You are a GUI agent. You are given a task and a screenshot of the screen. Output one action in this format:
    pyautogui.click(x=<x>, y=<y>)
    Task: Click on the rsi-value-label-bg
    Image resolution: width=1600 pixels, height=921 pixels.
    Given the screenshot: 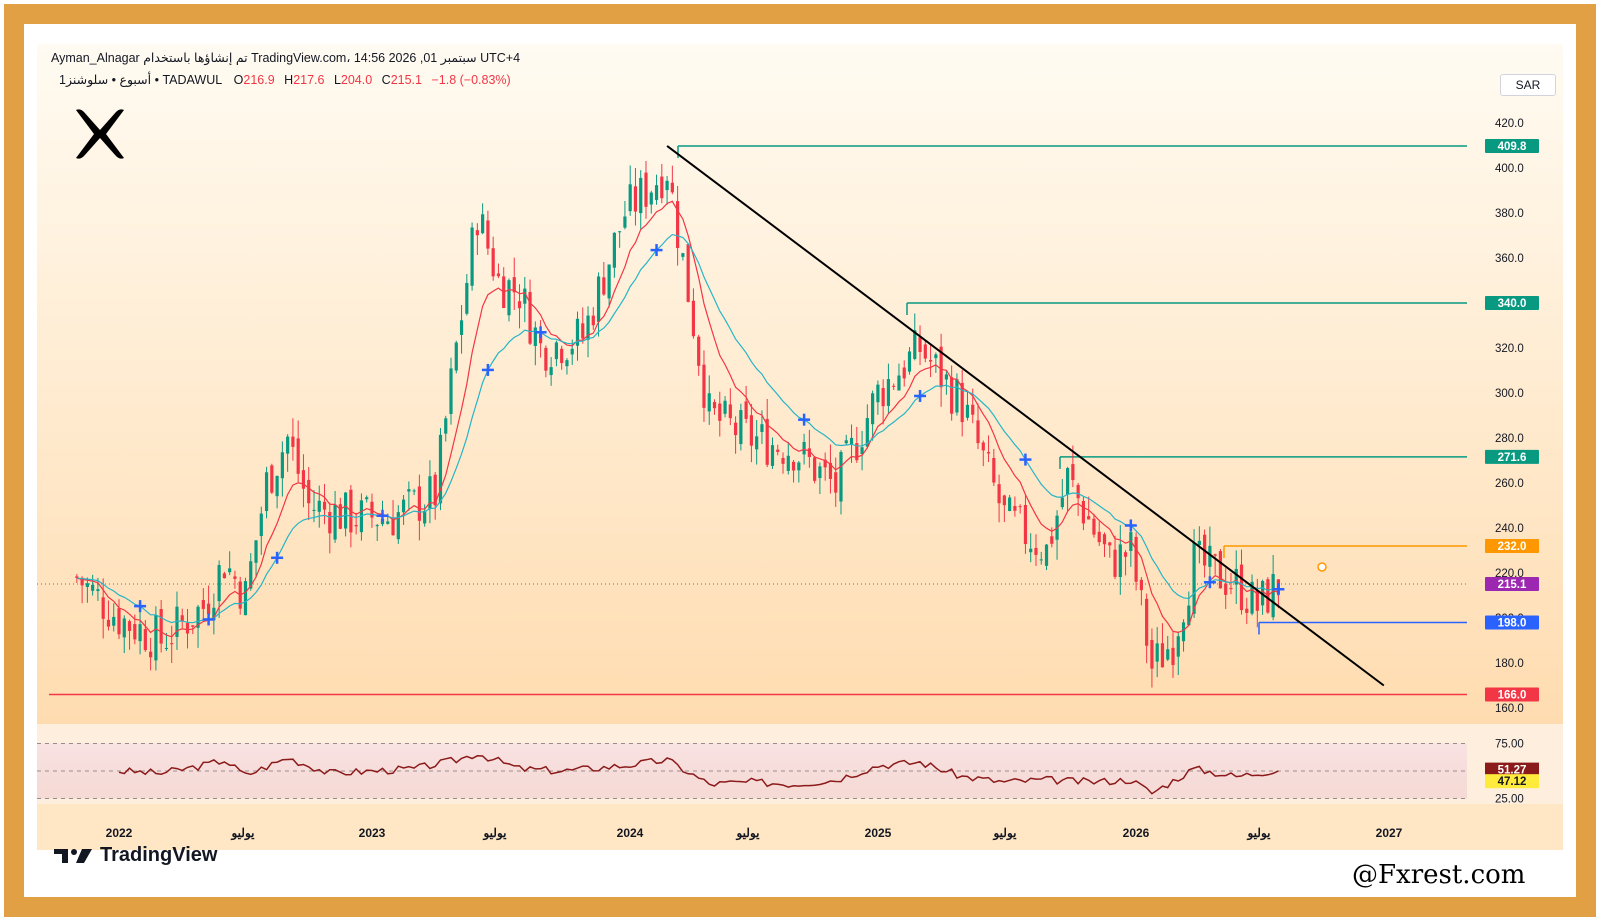 What is the action you would take?
    pyautogui.click(x=1512, y=769)
    